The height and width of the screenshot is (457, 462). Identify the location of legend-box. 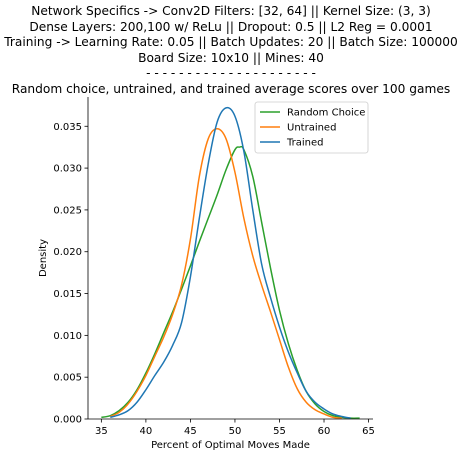
(311, 127).